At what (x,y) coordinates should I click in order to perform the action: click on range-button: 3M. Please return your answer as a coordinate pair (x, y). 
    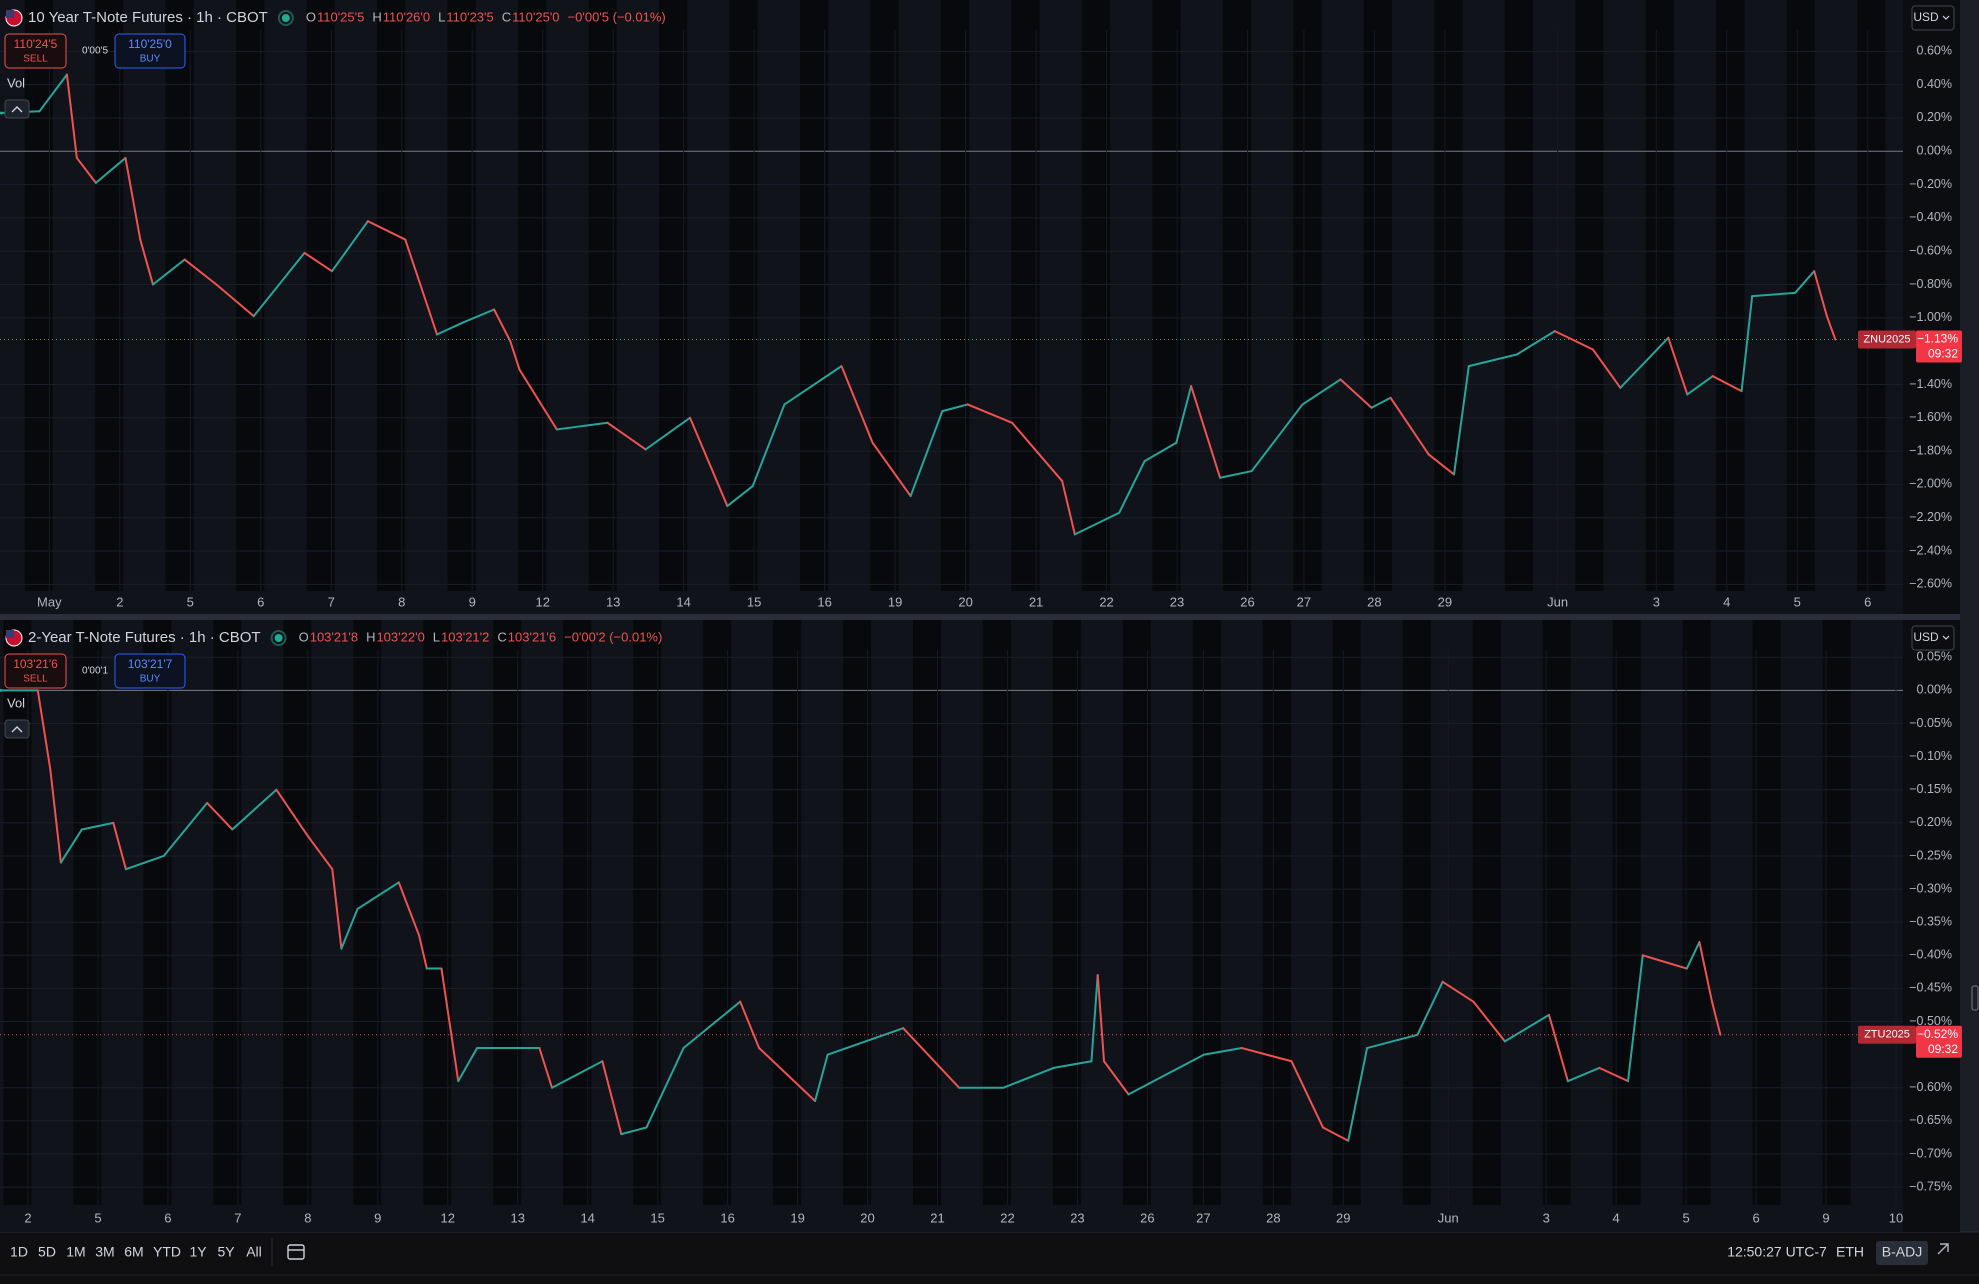
    Looking at the image, I should click on (104, 1252).